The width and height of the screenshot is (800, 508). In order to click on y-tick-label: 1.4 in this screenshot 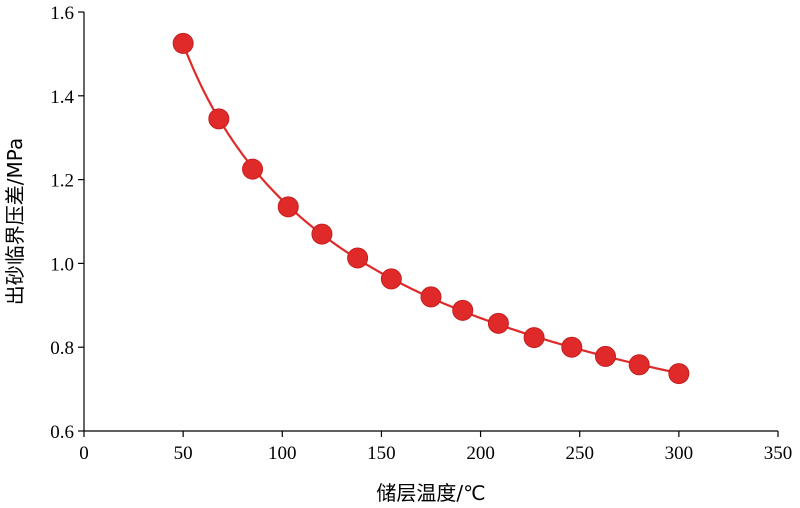, I will do `click(62, 97)`.